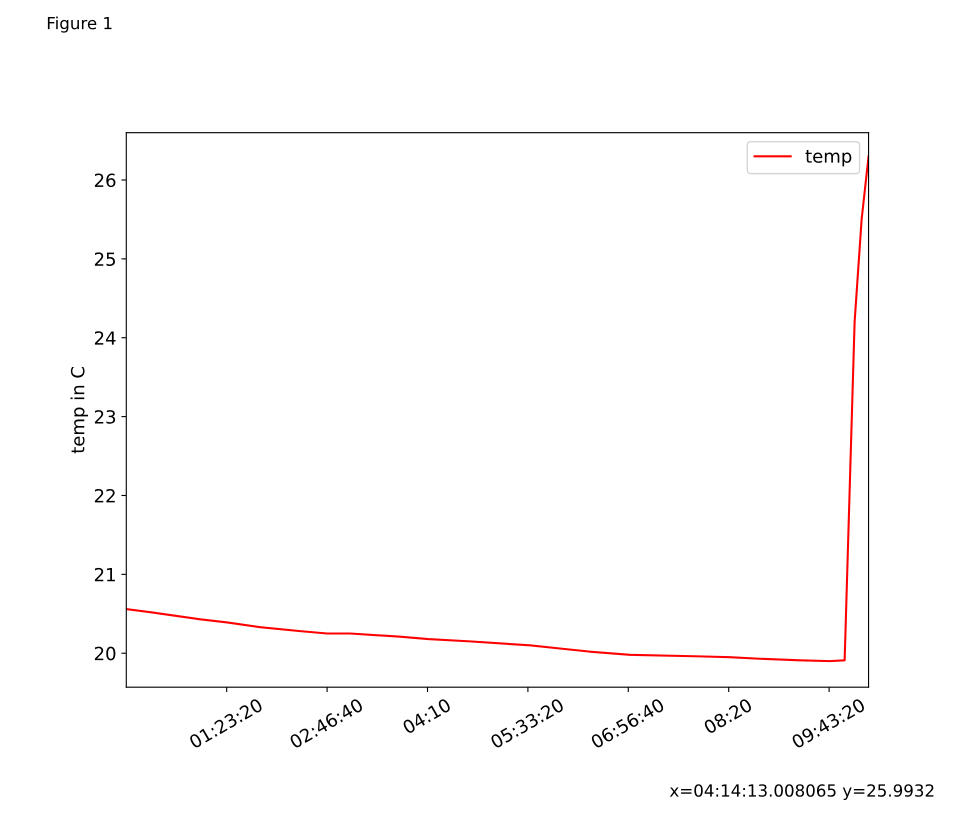  Describe the element at coordinates (104, 575) in the screenshot. I see `y-tick-label: 21` at that location.